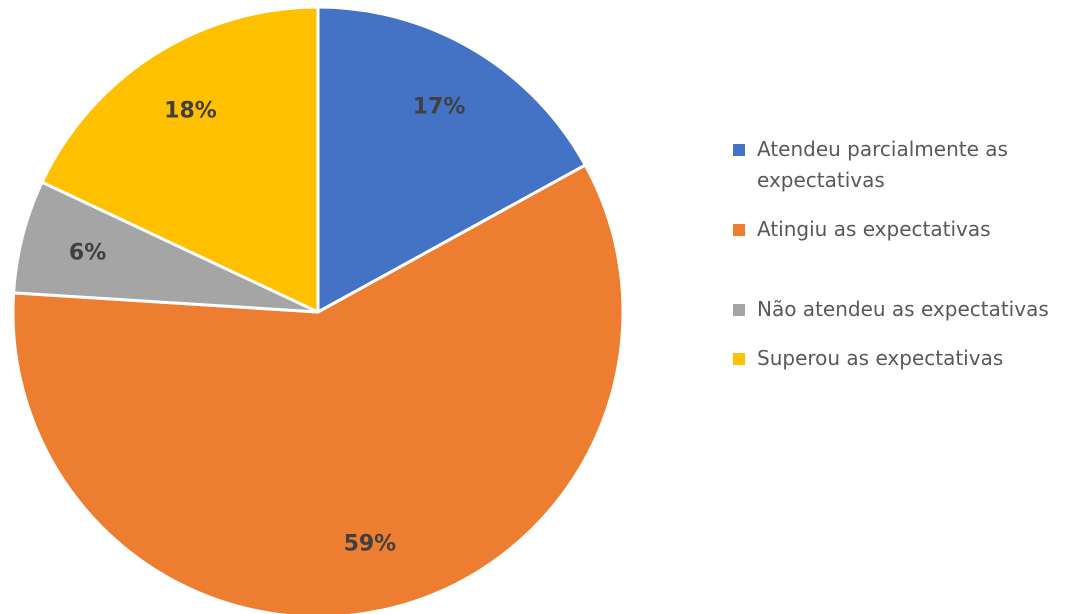  What do you see at coordinates (874, 229) in the screenshot?
I see `legend-label: Atingiu as expectativas` at bounding box center [874, 229].